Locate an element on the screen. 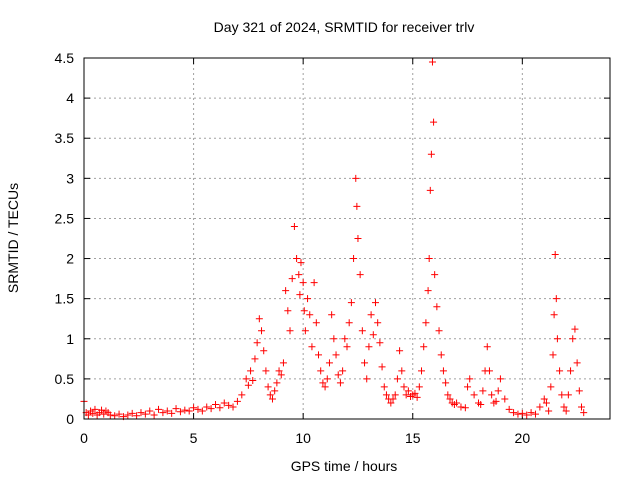  x-tick-label: 20 is located at coordinates (523, 438).